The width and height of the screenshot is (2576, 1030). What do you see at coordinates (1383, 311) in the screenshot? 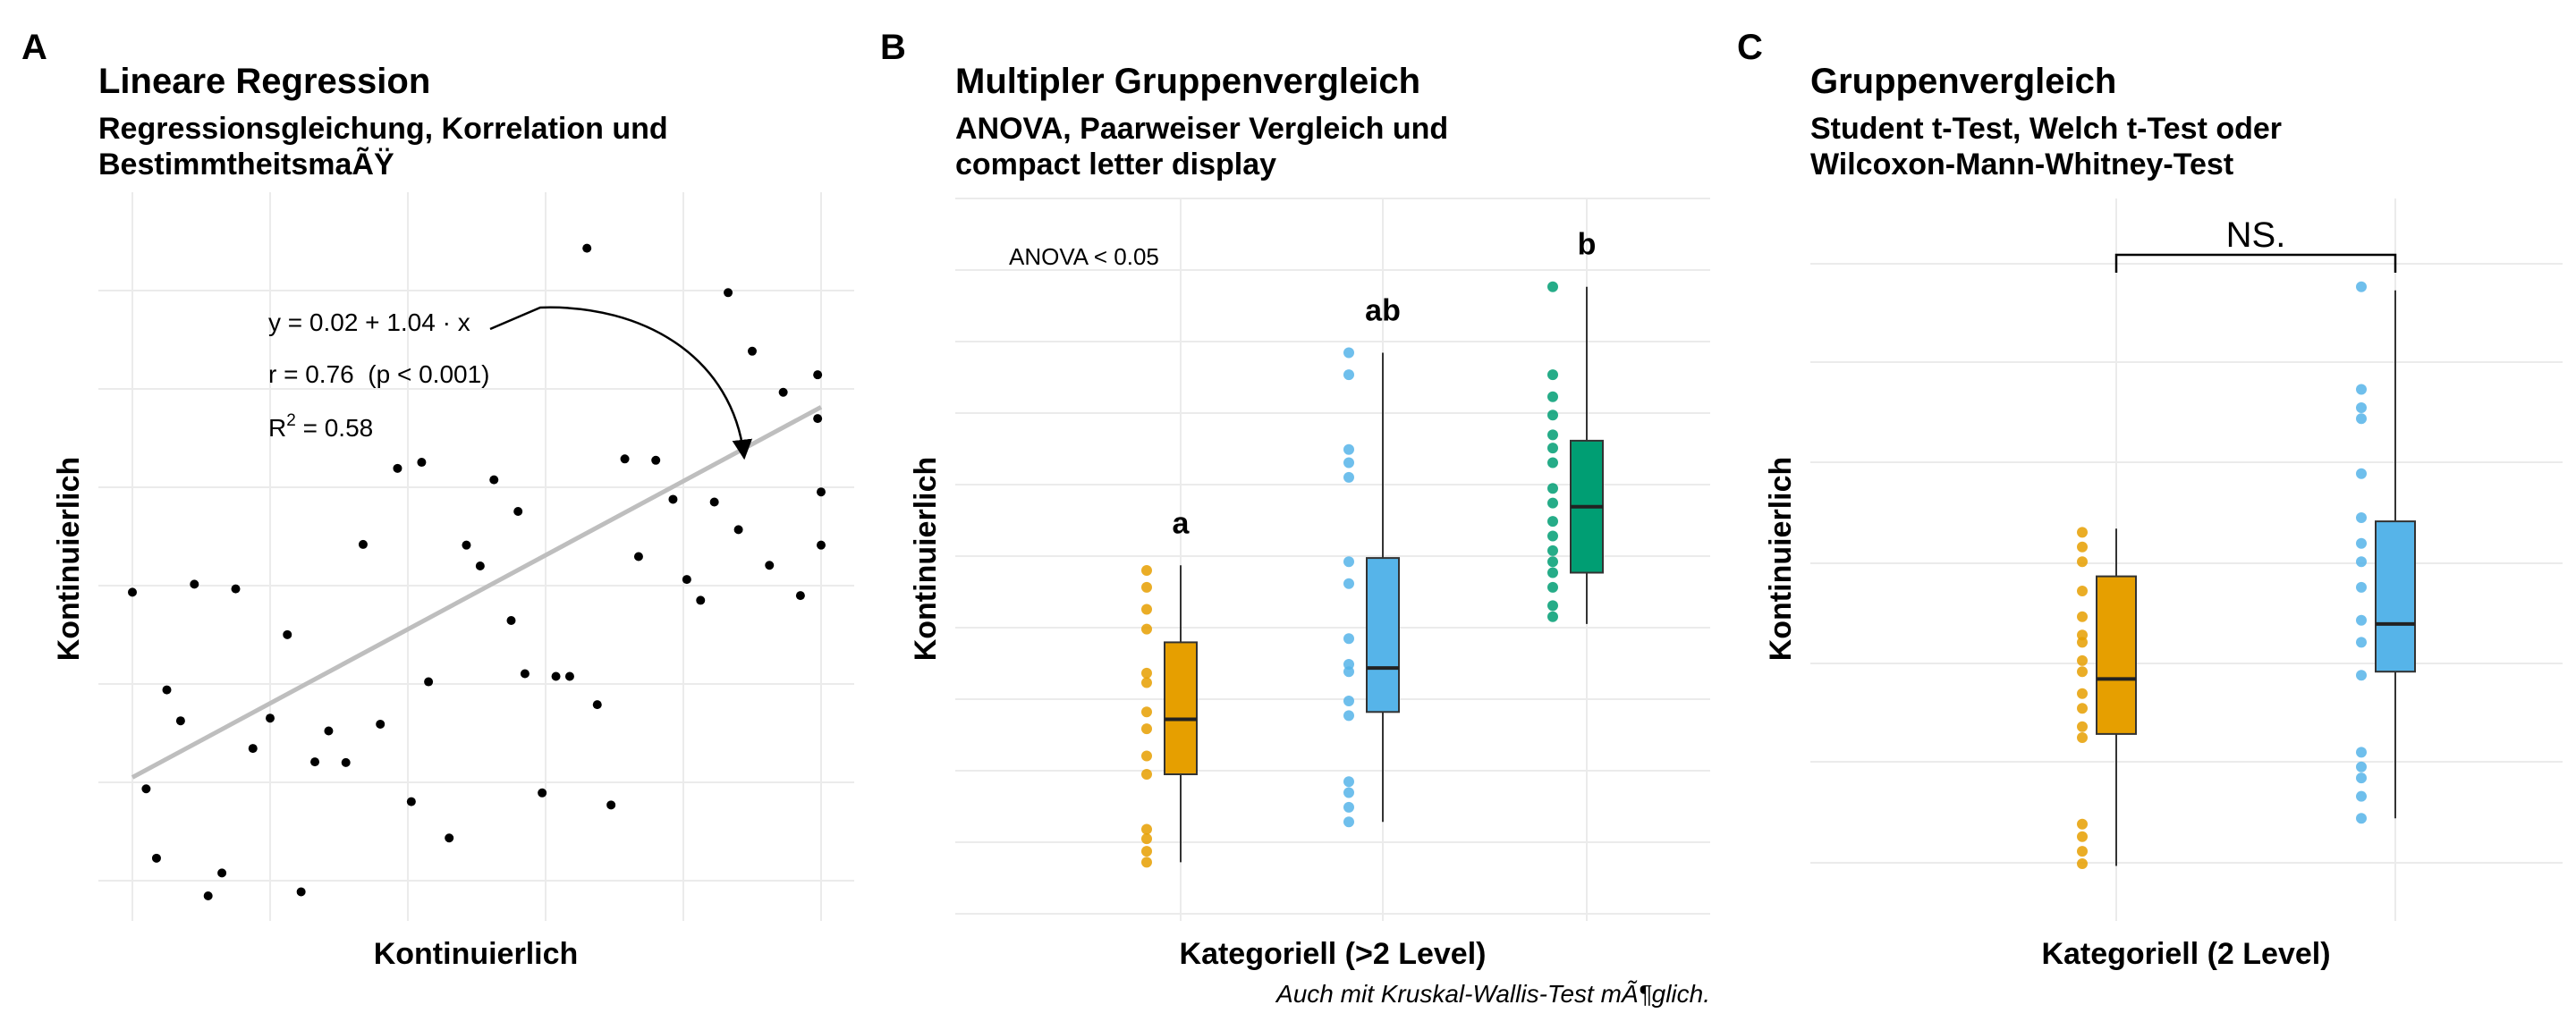
I see `cld-letter: ab` at bounding box center [1383, 311].